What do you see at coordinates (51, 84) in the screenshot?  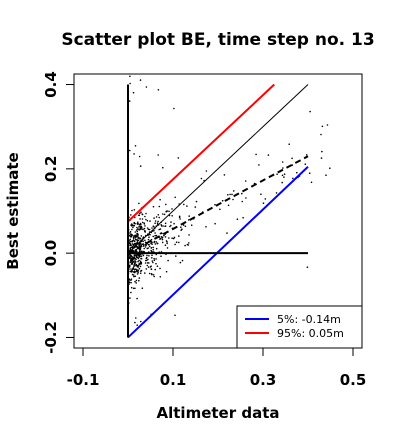 I see `y-tick-label: 0.4` at bounding box center [51, 84].